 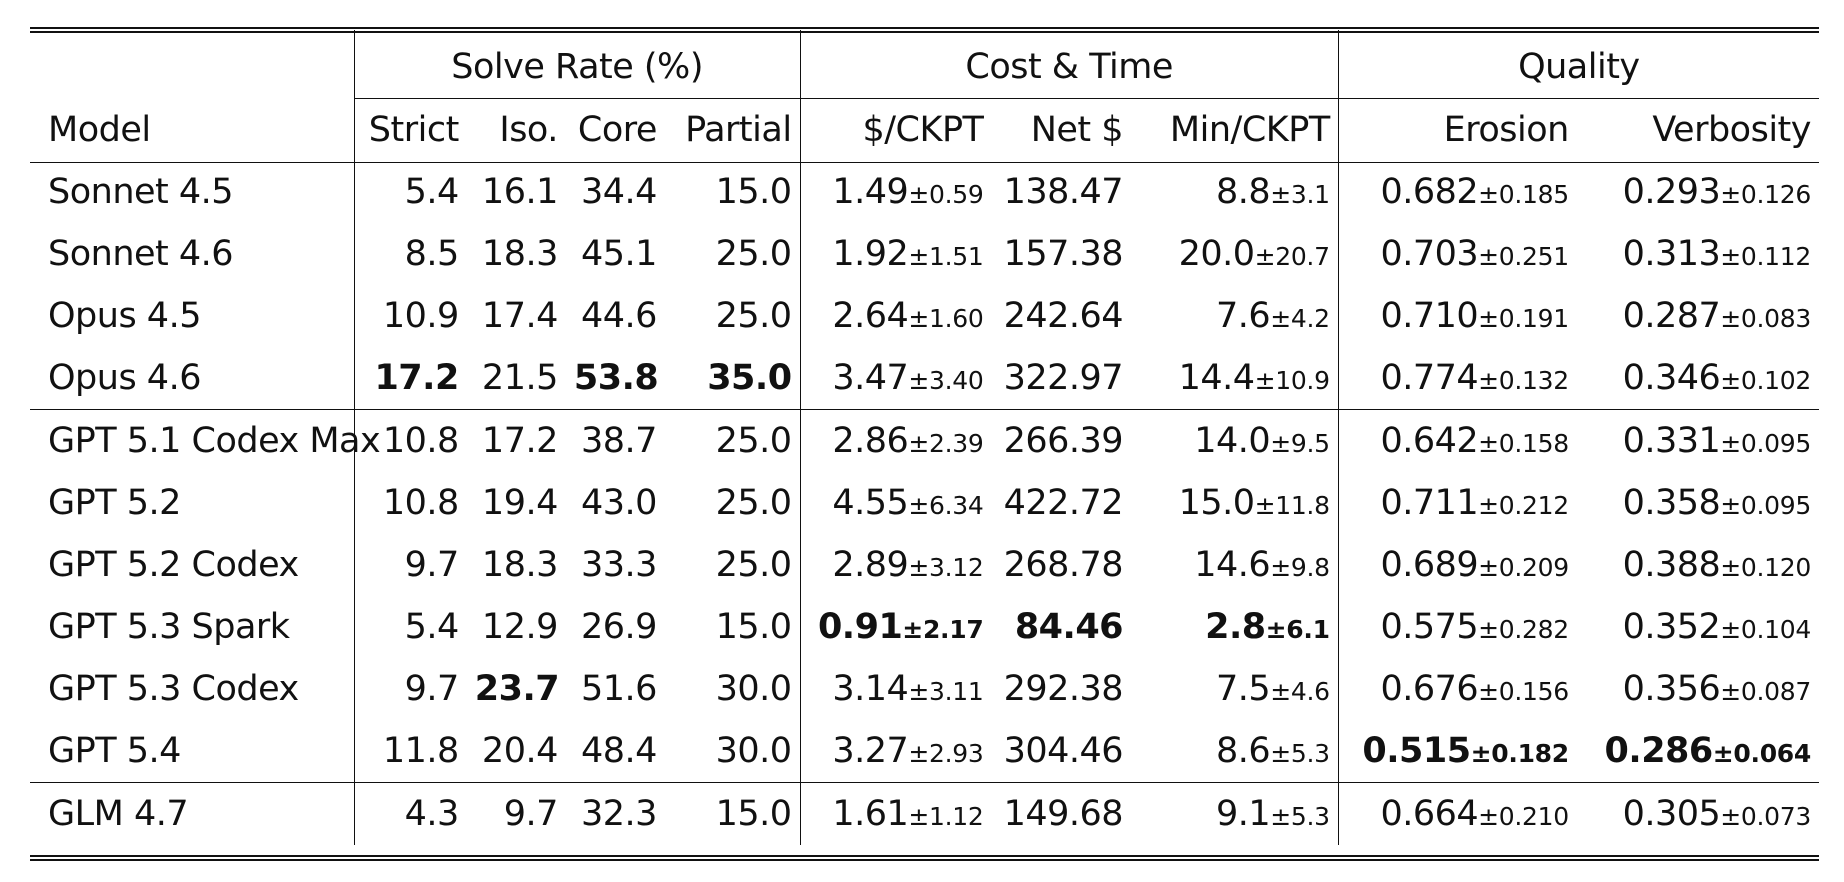 What do you see at coordinates (1765, 194) in the screenshot?
I see `cell-verbosity-std: ±0.126` at bounding box center [1765, 194].